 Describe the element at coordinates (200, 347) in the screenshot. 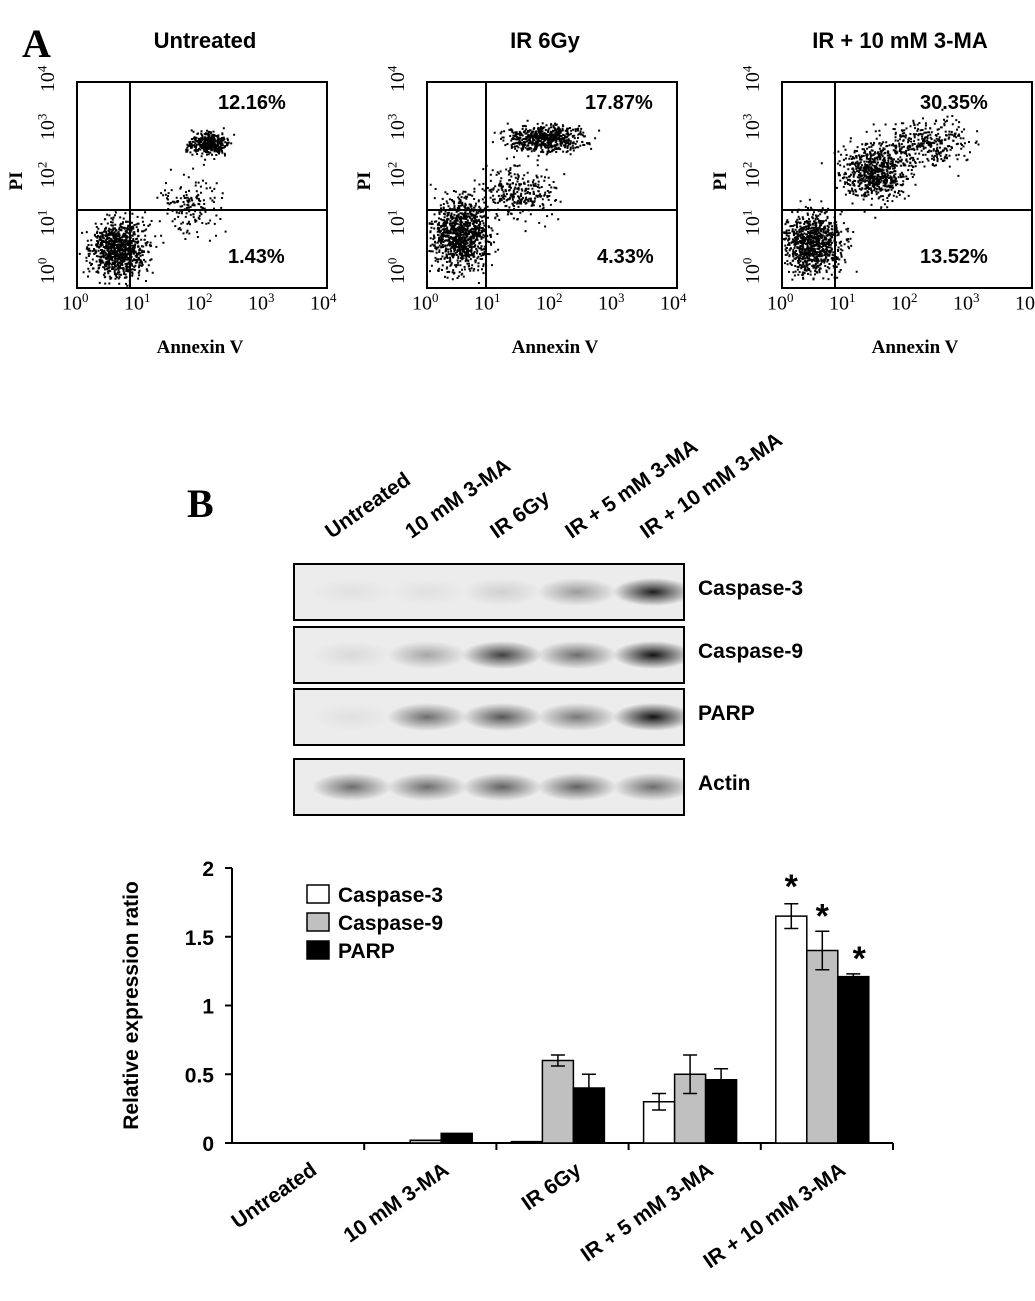

I see `flow-plot-1-x-label: Annexin V` at that location.